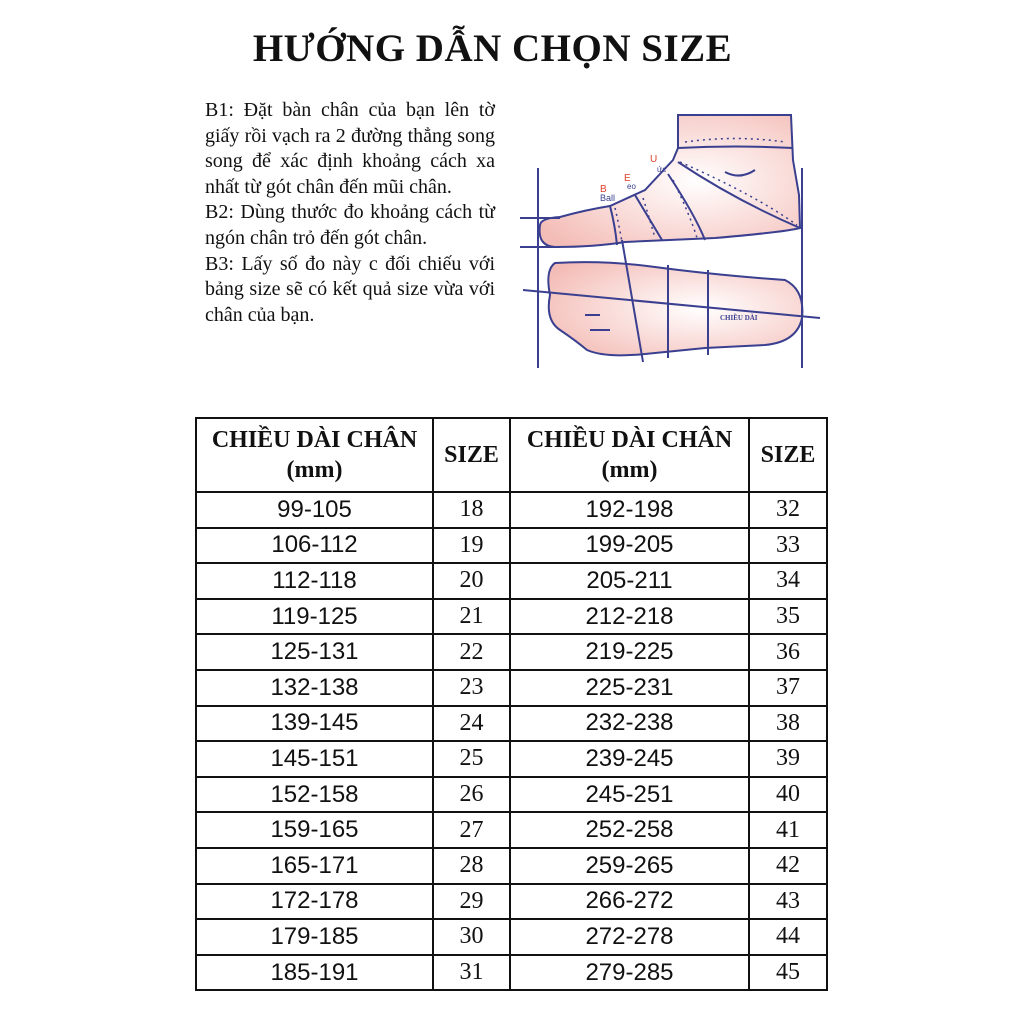 The width and height of the screenshot is (1024, 1024). What do you see at coordinates (629, 794) in the screenshot?
I see `foot-length-cell: 245-251` at bounding box center [629, 794].